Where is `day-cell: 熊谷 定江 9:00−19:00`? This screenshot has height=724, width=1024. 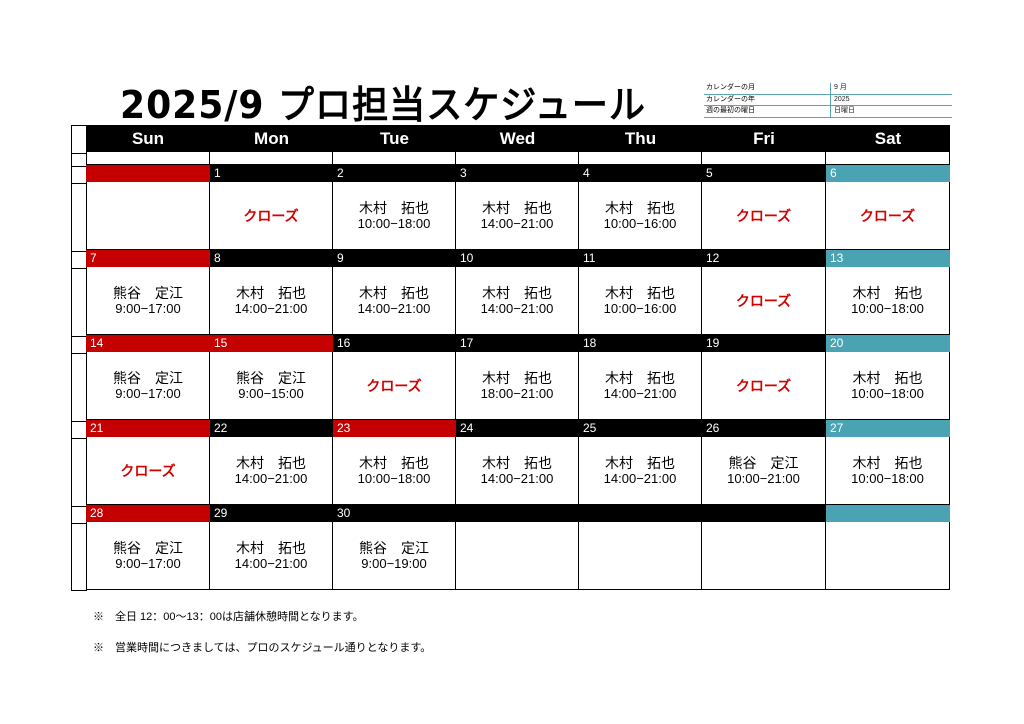
day-cell: 熊谷 定江 9:00−19:00 is located at coordinates (394, 556).